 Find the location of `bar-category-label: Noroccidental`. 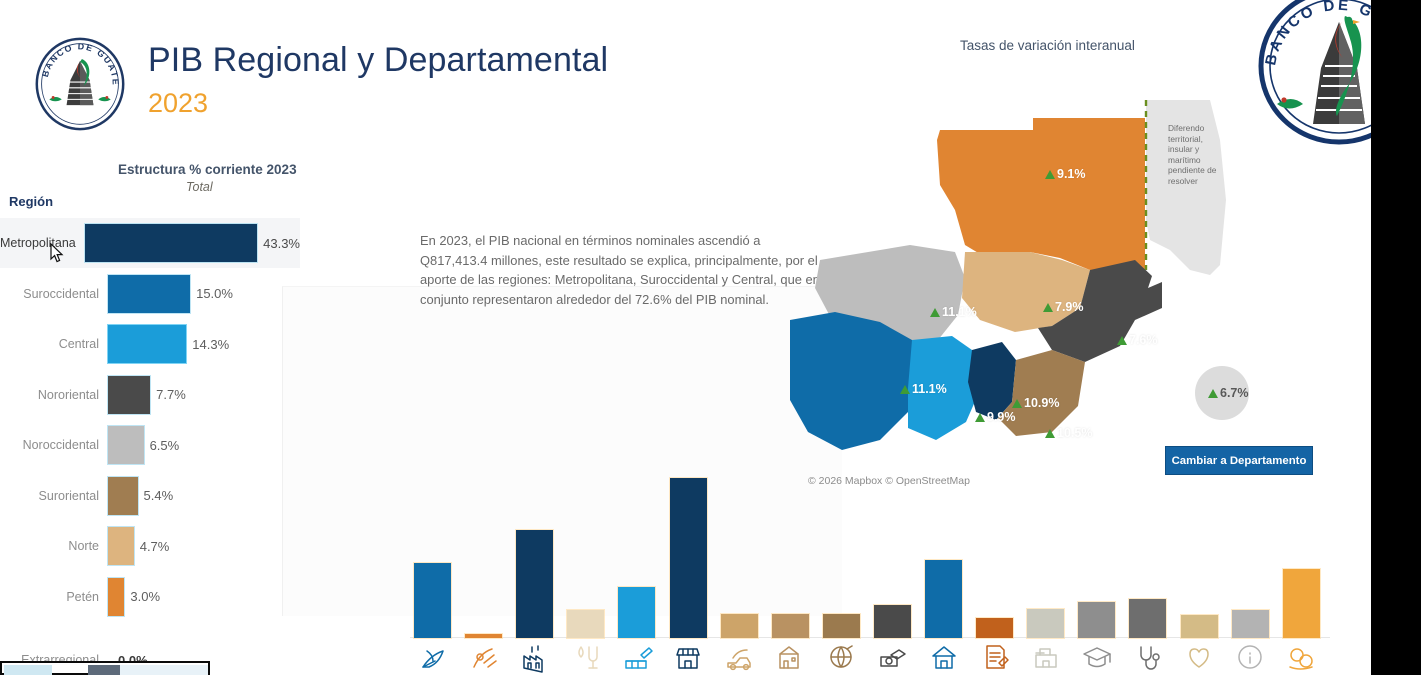

bar-category-label: Noroccidental is located at coordinates (60, 445).